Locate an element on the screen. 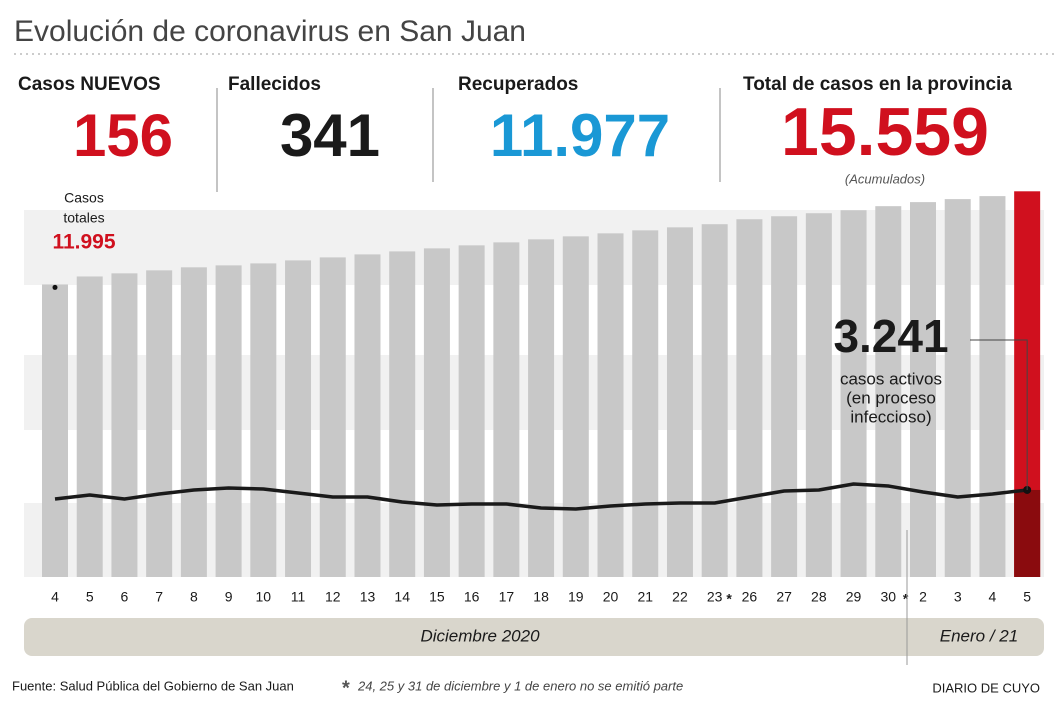 Image resolution: width=1063 pixels, height=709 pixels. stat-note: (Acumulados) is located at coordinates (885, 178).